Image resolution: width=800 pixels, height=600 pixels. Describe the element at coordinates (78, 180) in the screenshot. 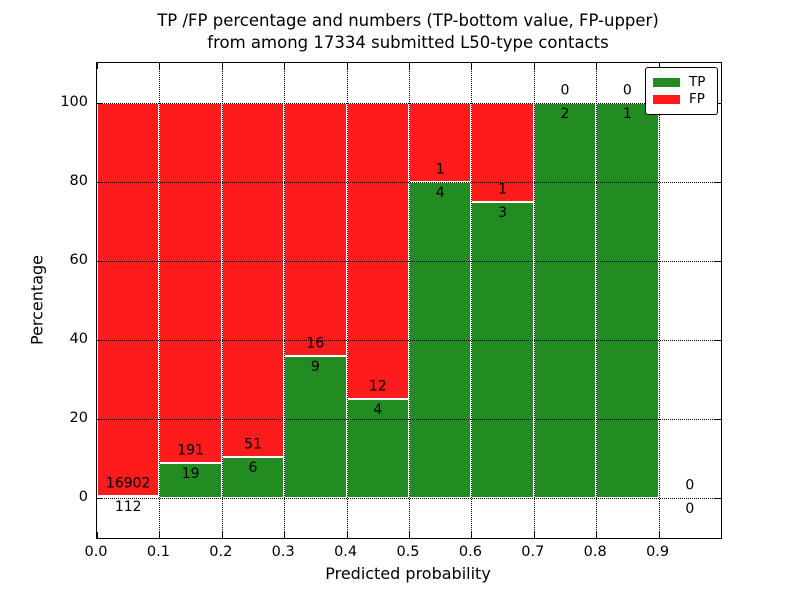

I see `y-tick-label-80: 80` at that location.